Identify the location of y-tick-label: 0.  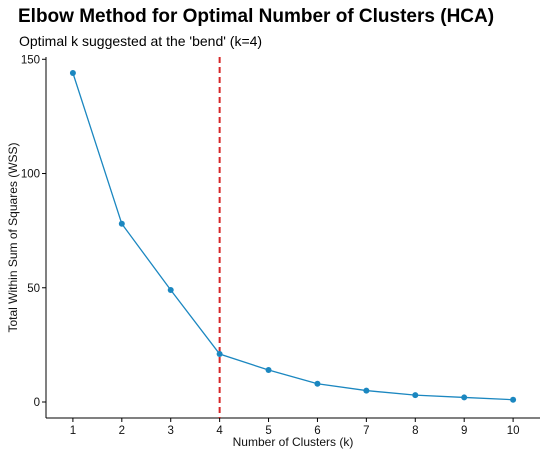
(37, 403).